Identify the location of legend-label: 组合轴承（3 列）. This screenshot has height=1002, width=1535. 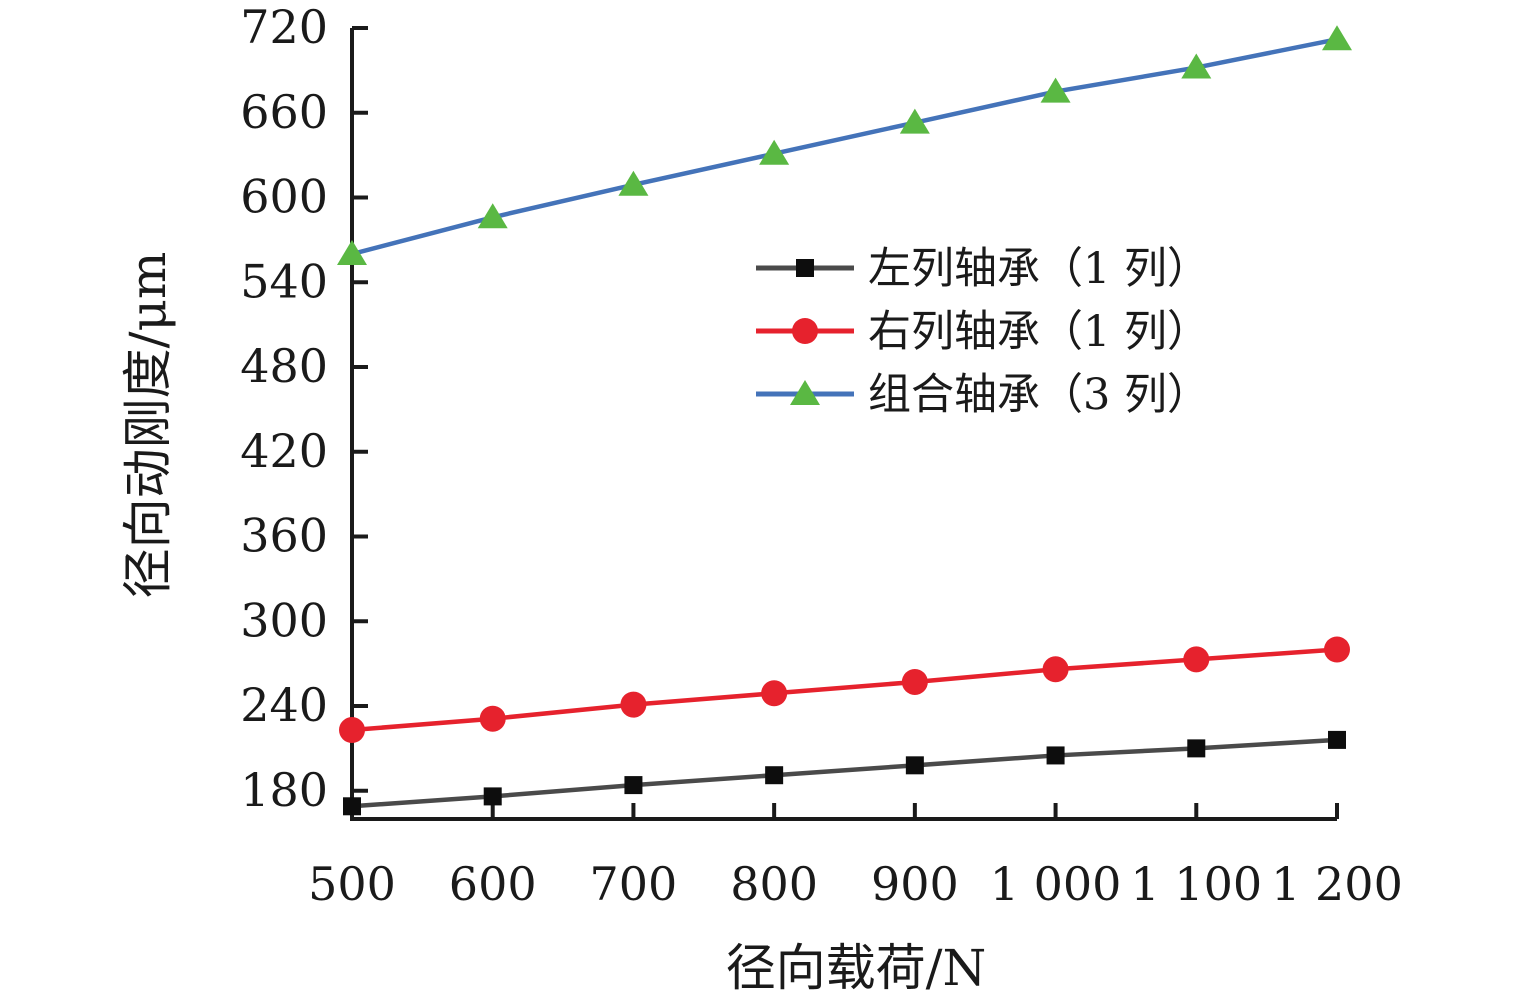
(1039, 395).